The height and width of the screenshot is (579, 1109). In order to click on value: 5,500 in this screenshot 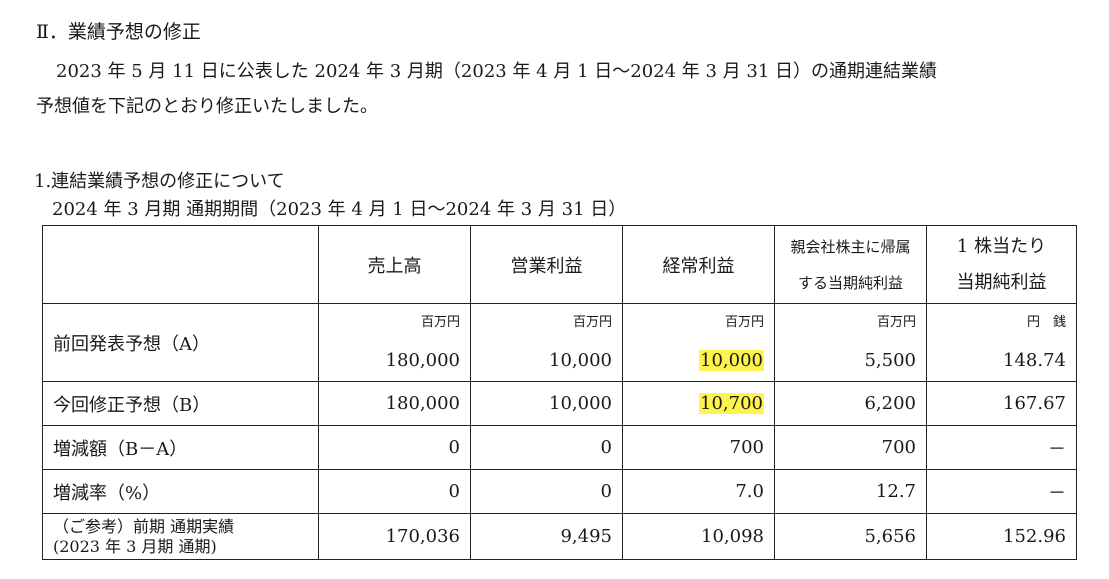, I will do `click(890, 360)`.